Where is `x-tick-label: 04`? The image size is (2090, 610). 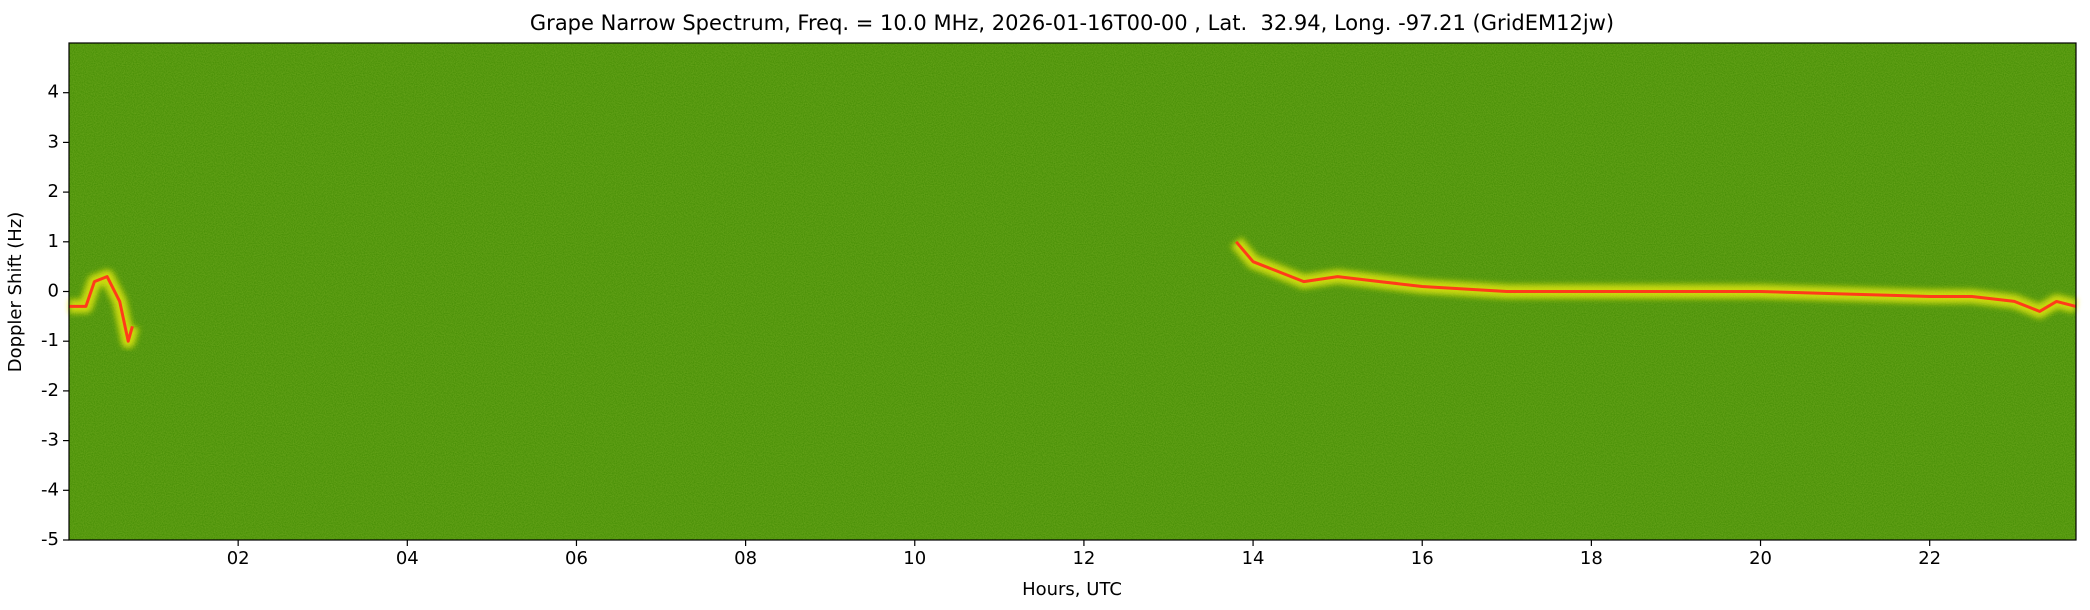
x-tick-label: 04 is located at coordinates (407, 558).